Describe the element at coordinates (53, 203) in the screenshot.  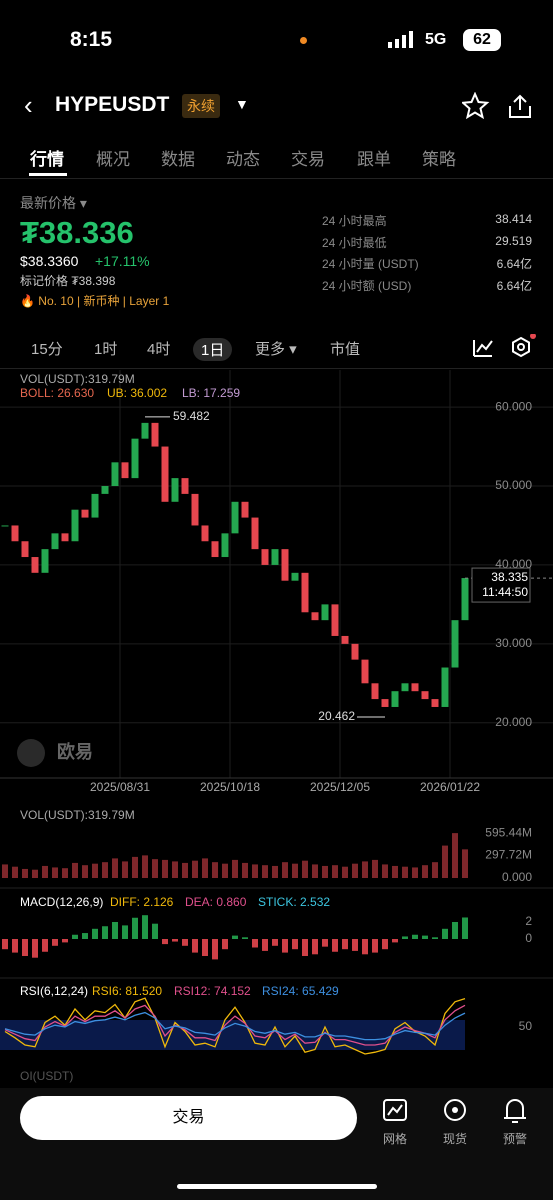
I see `price-label: 最新价格 ▾` at that location.